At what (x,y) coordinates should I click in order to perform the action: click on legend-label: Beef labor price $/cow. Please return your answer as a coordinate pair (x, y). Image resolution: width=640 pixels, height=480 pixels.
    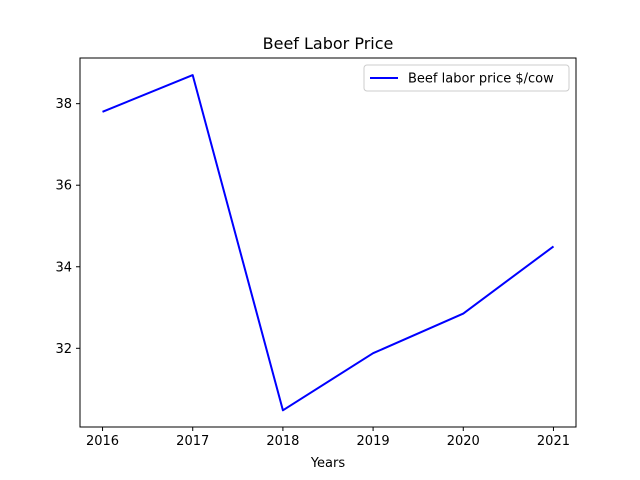
    Looking at the image, I should click on (481, 79).